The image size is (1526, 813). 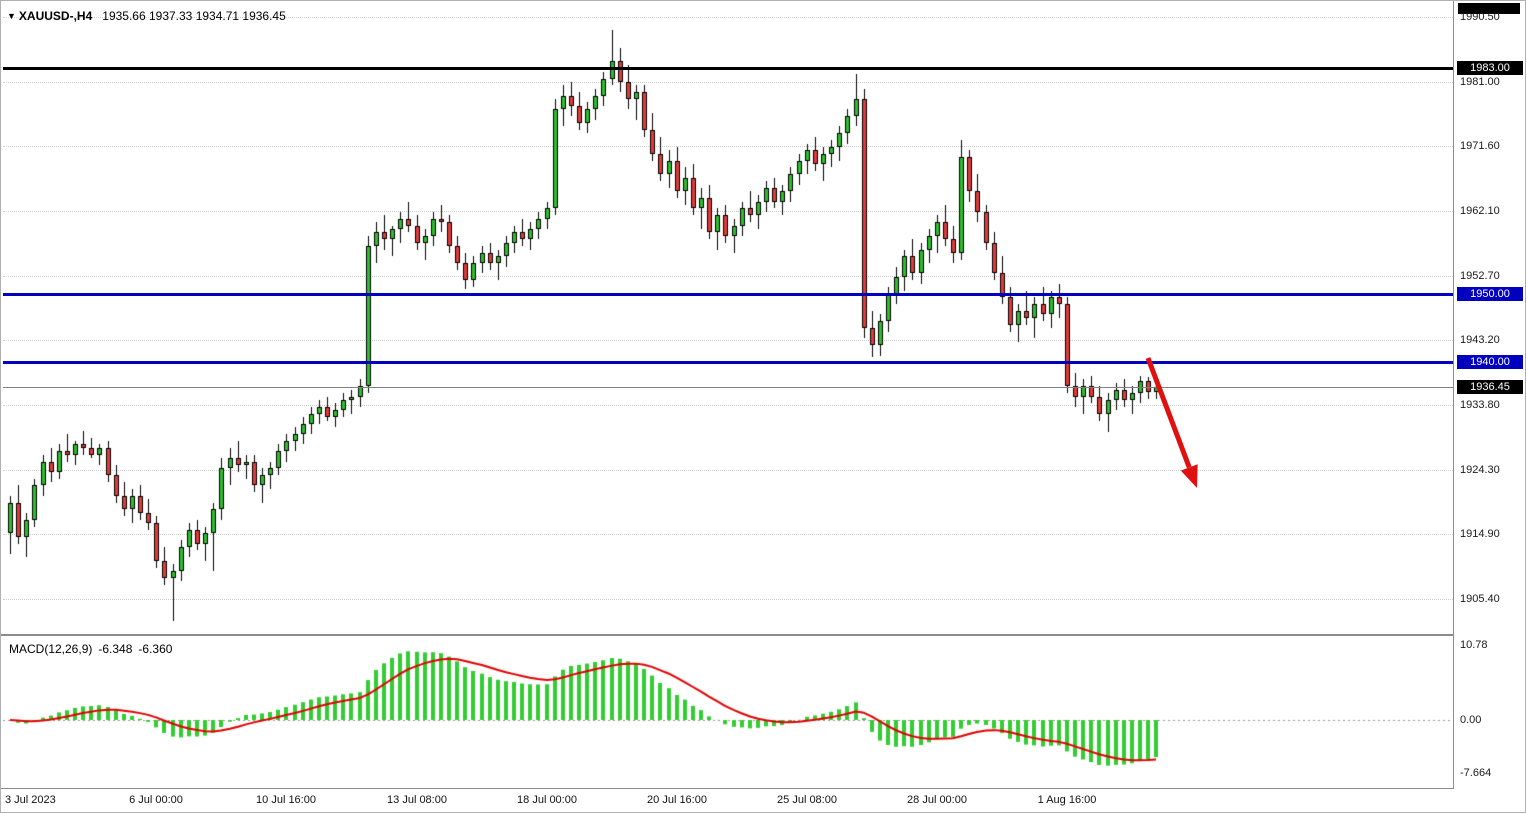 What do you see at coordinates (763, 635) in the screenshot?
I see `panel-divider` at bounding box center [763, 635].